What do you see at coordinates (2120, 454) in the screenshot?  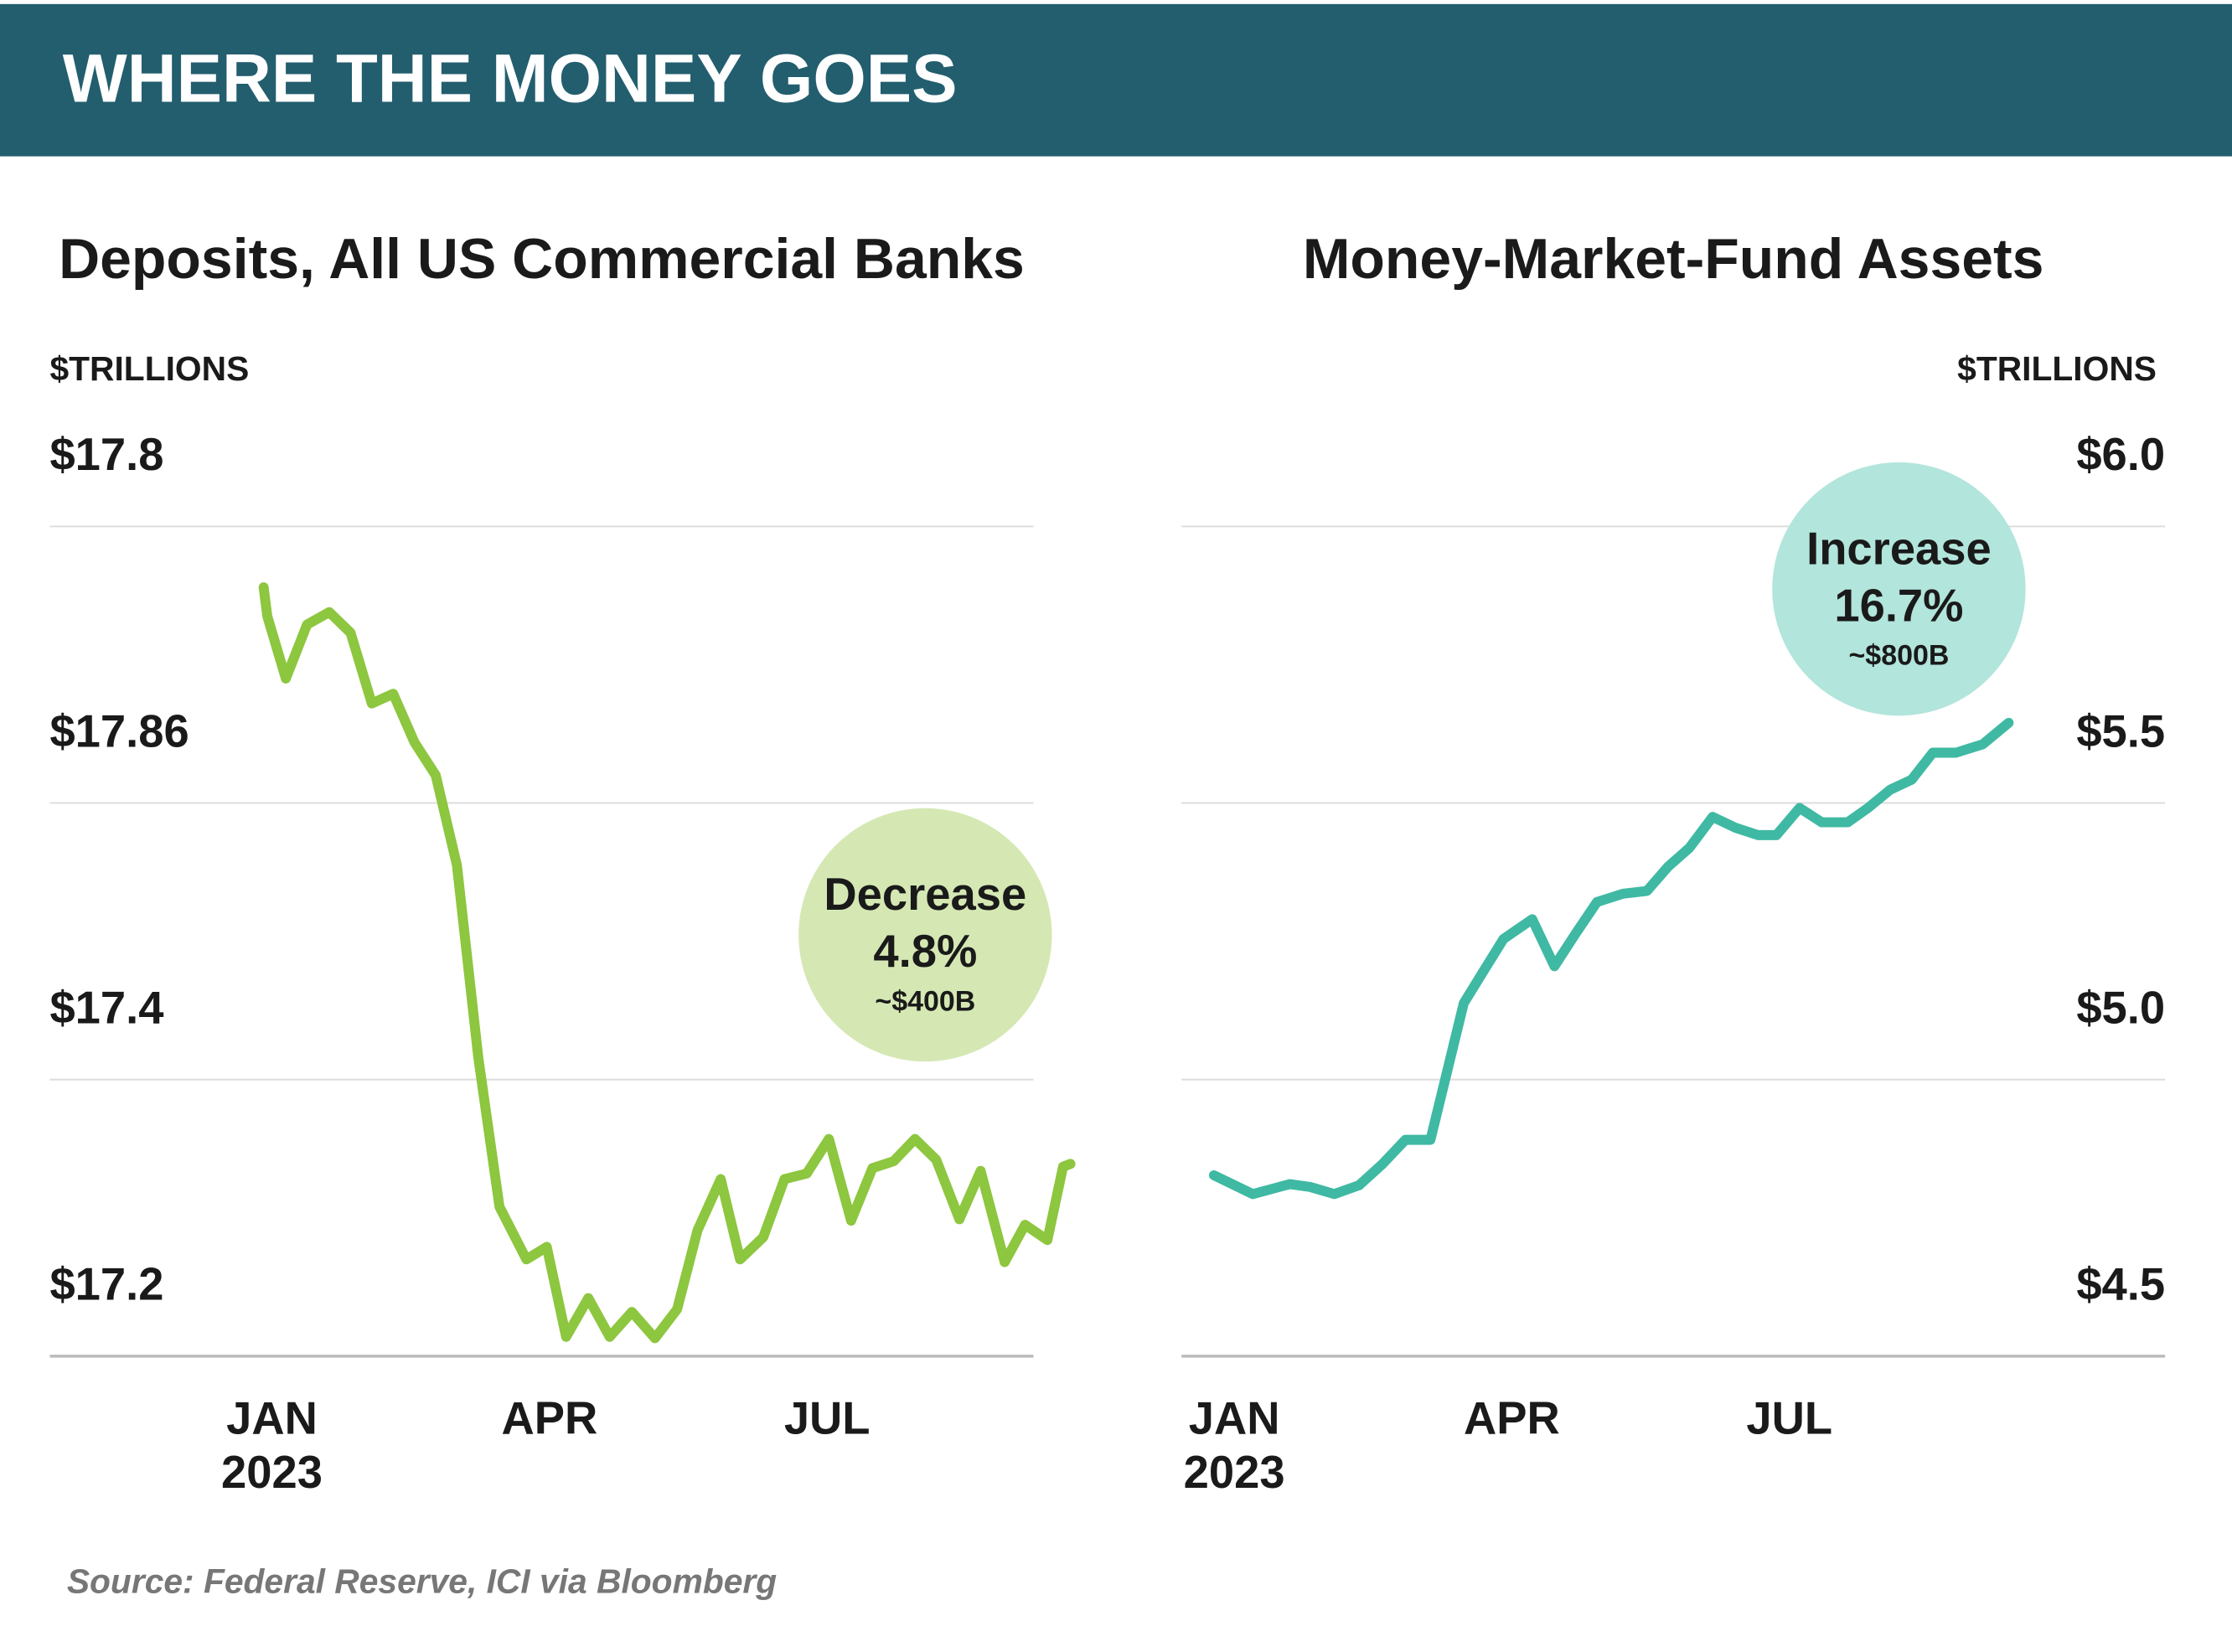 I see `y-tick-label: $6.0` at bounding box center [2120, 454].